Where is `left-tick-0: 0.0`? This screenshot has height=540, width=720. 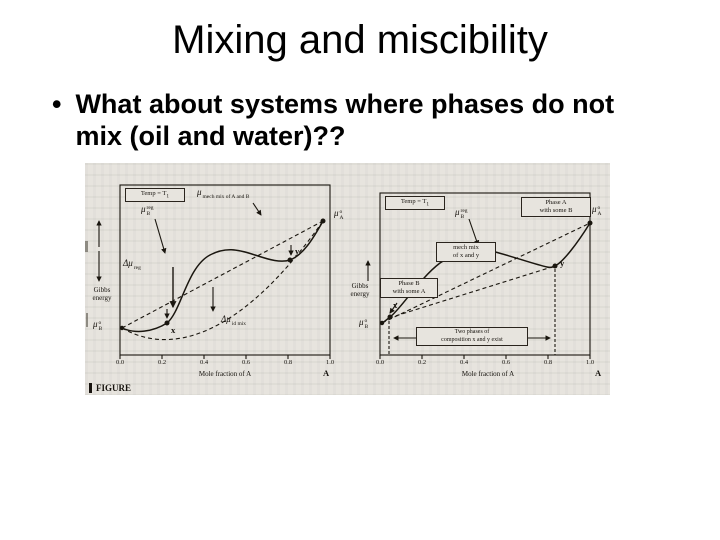
left-tick-0: 0.0 is located at coordinates (120, 362).